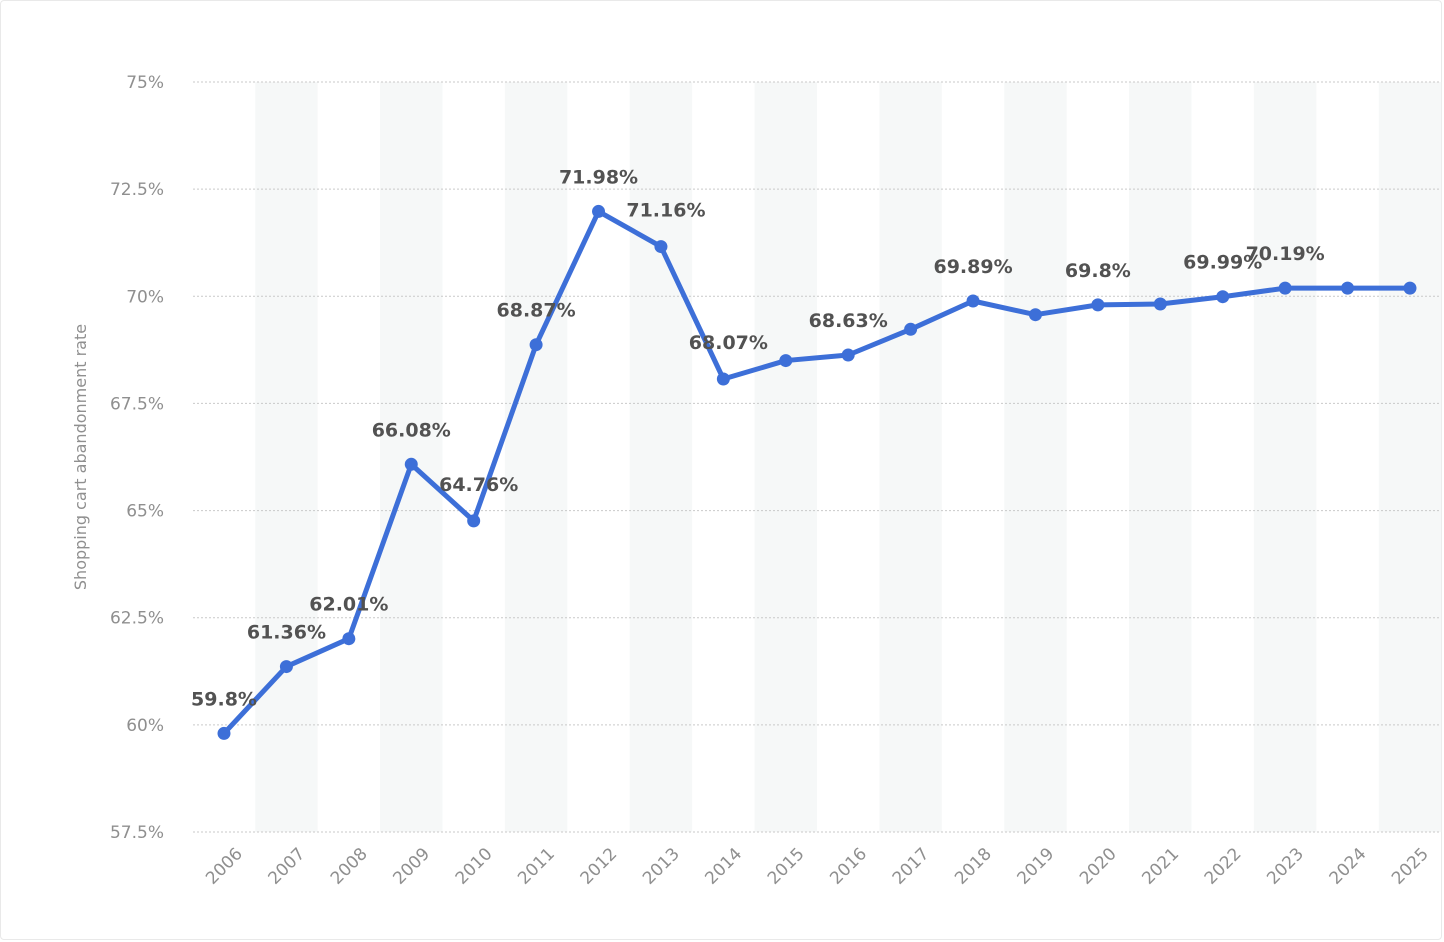 Image resolution: width=1444 pixels, height=942 pixels. Describe the element at coordinates (1410, 288) in the screenshot. I see `data-point-2025` at that location.